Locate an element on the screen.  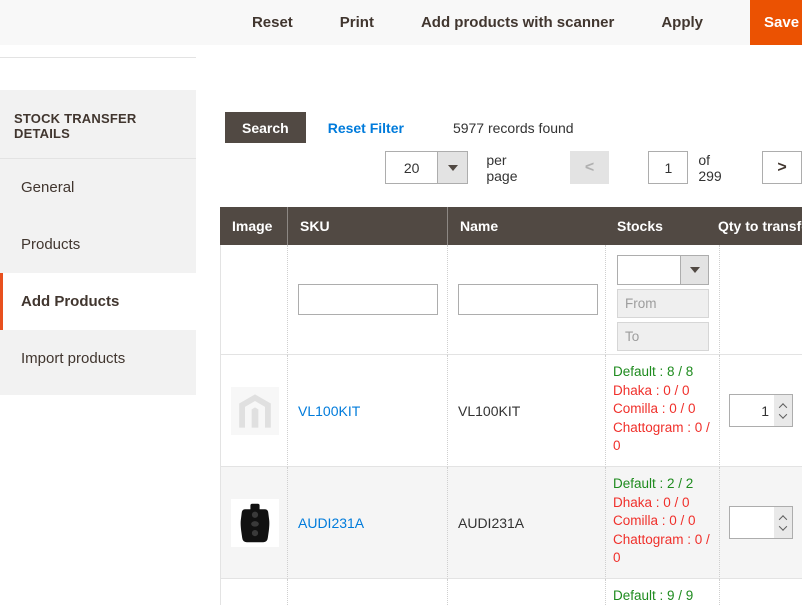
sidebar-item-label: Products is located at coordinates (51, 244).